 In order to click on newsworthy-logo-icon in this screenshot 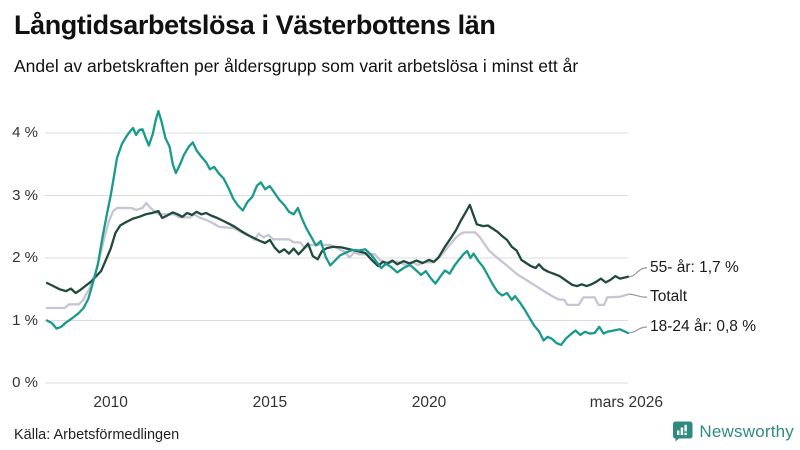, I will do `click(683, 431)`.